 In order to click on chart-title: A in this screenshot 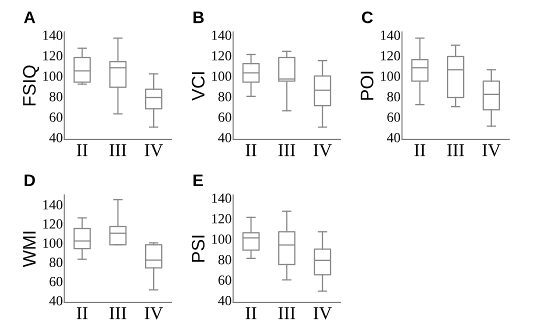, I will do `click(30, 18)`.